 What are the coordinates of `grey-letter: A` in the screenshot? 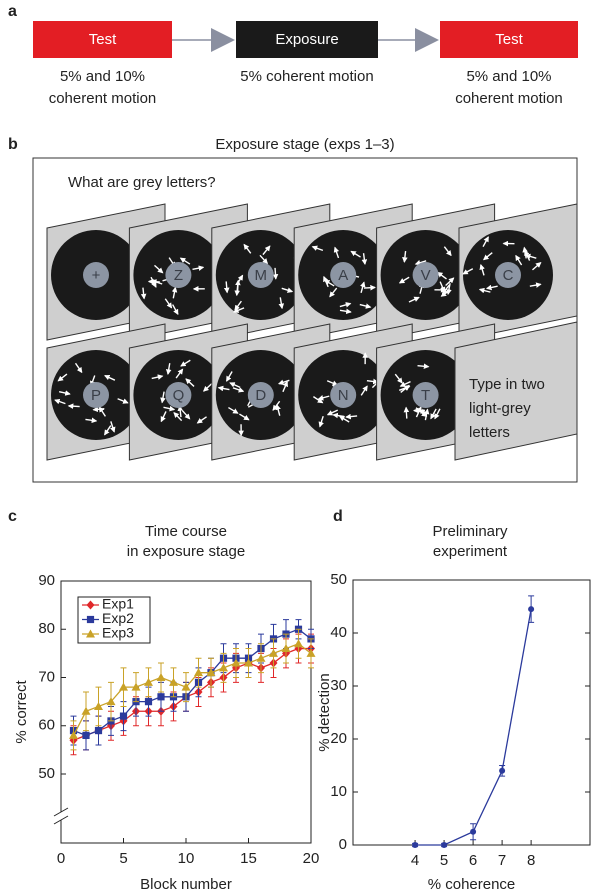 It's located at (343, 275).